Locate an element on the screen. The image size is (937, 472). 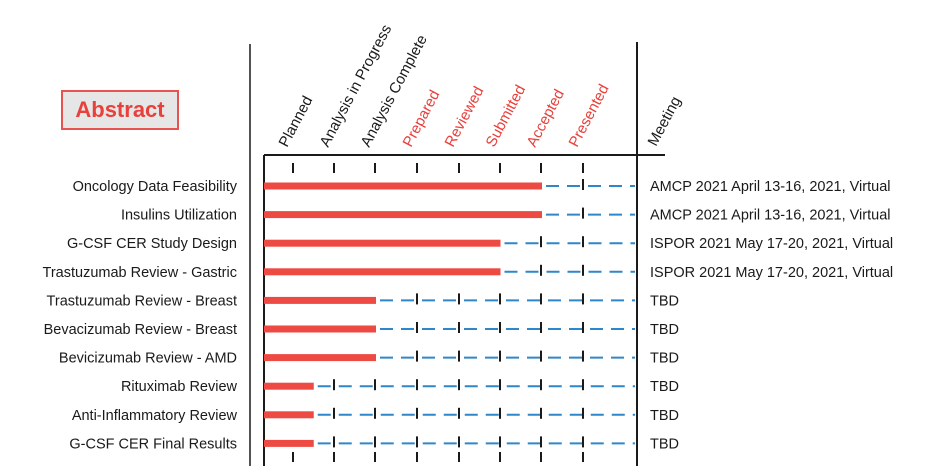
row-label: Anti-Inflammatory Review is located at coordinates (155, 416).